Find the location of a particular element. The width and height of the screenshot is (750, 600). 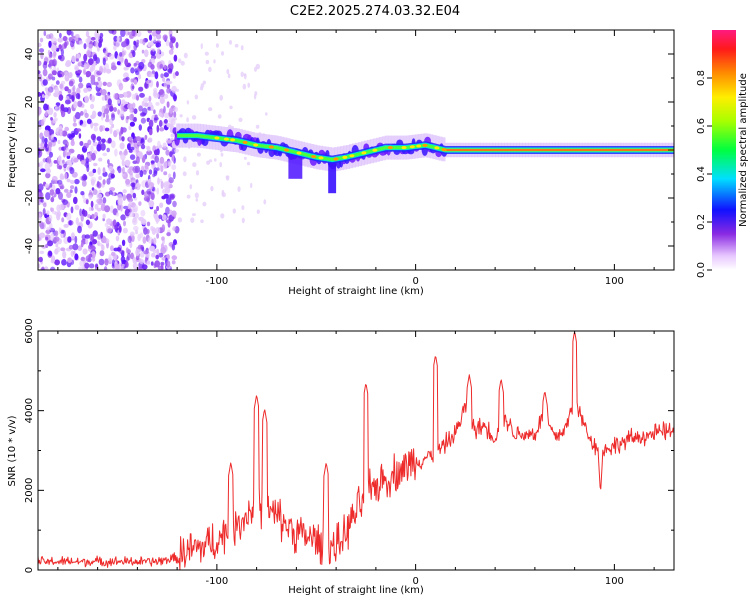

ridge-tail is located at coordinates (295, 165).